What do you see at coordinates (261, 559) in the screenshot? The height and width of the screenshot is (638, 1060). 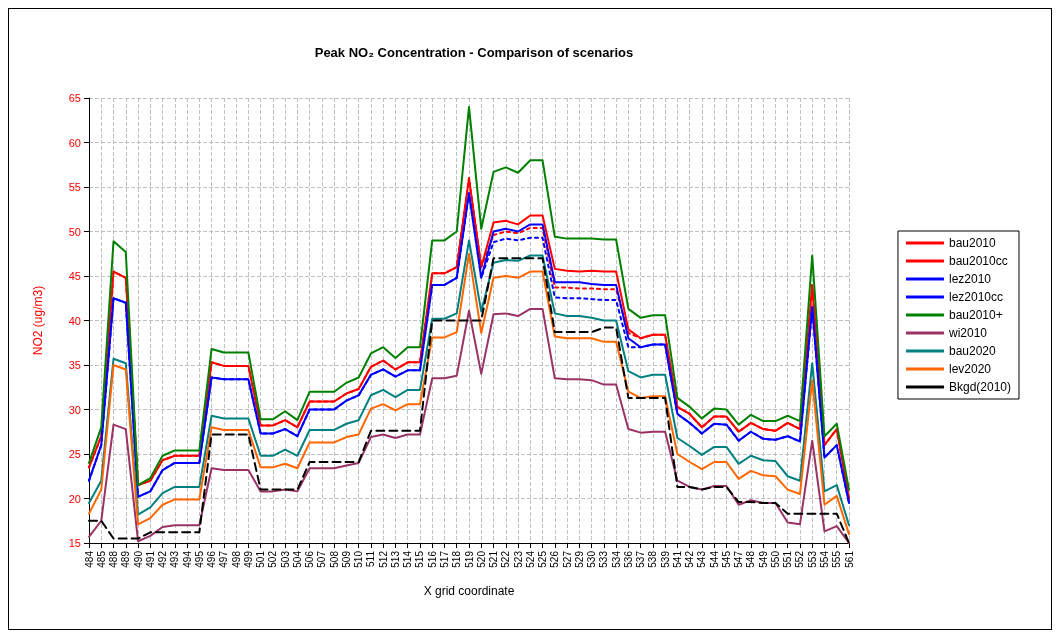 I see `x-tick-label: 501` at bounding box center [261, 559].